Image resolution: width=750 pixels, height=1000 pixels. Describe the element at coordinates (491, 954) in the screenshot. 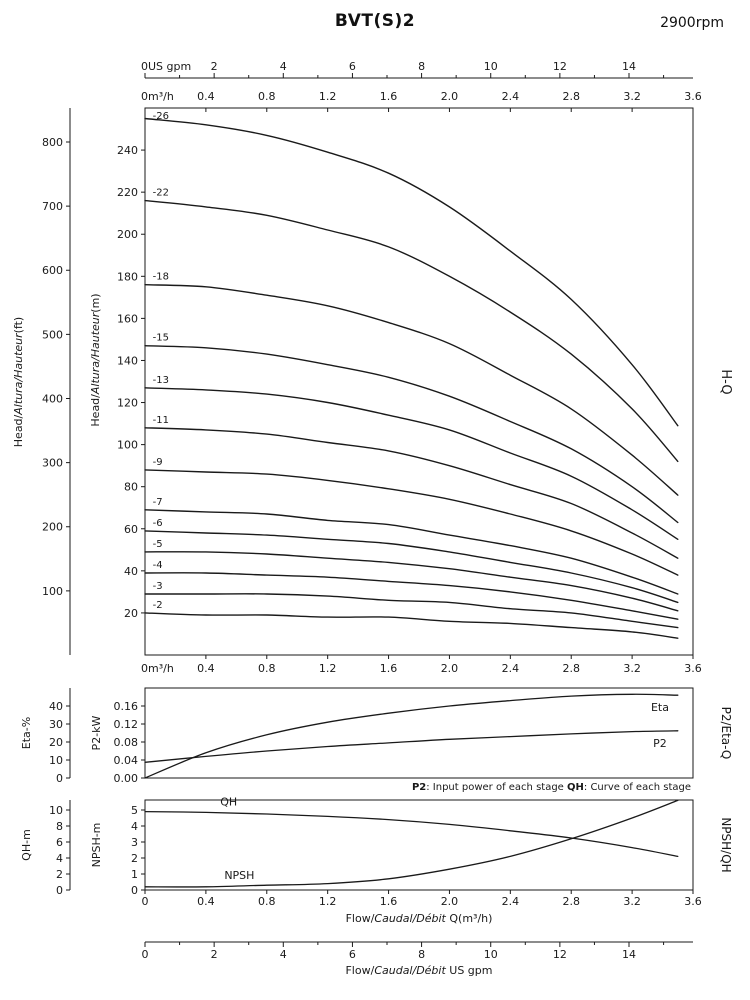

I see `gpm-bottom-tick-label: 10` at that location.